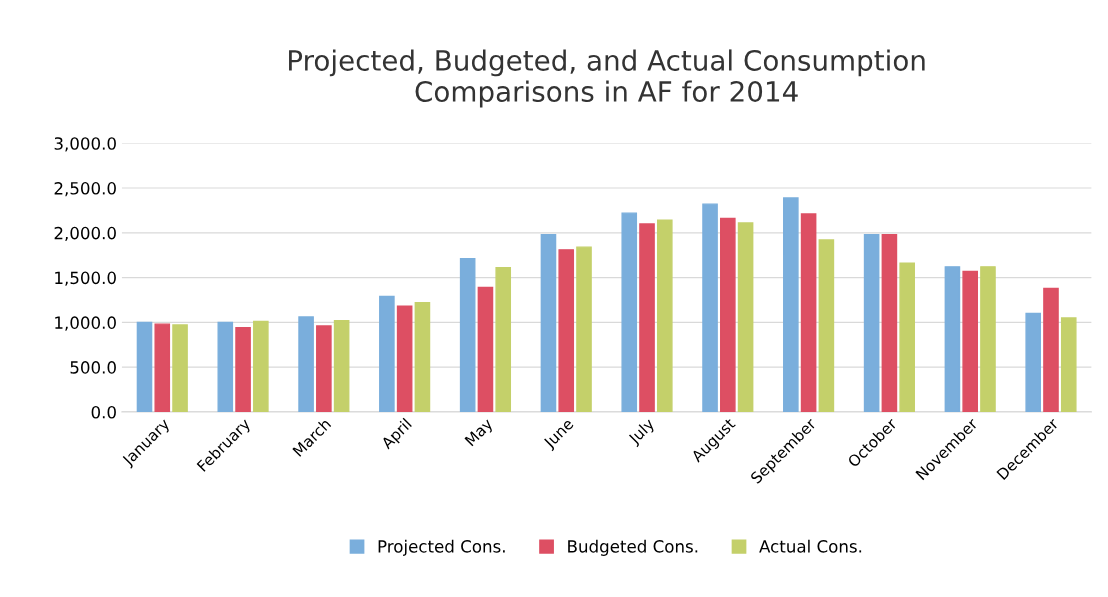  I want to click on y-tick-label: 2,500.0, so click(85, 189).